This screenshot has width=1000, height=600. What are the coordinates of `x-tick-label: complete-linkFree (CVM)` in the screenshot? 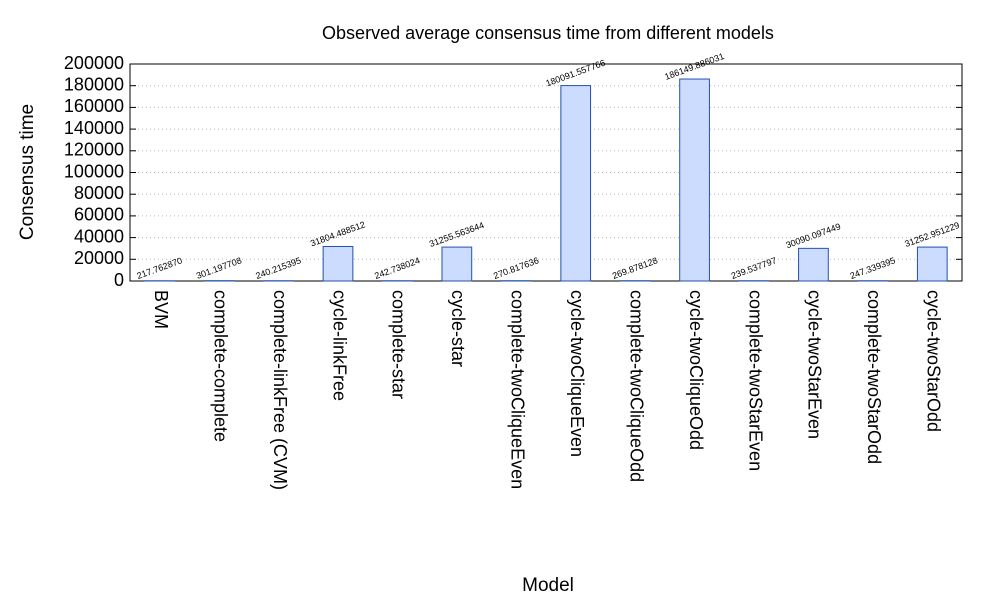 It's located at (280, 390).